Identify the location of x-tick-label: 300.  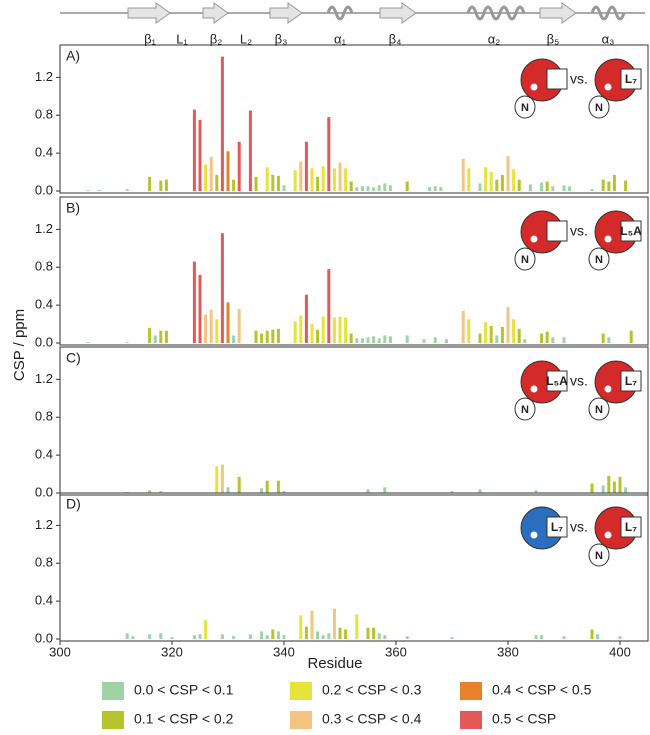
(60, 651).